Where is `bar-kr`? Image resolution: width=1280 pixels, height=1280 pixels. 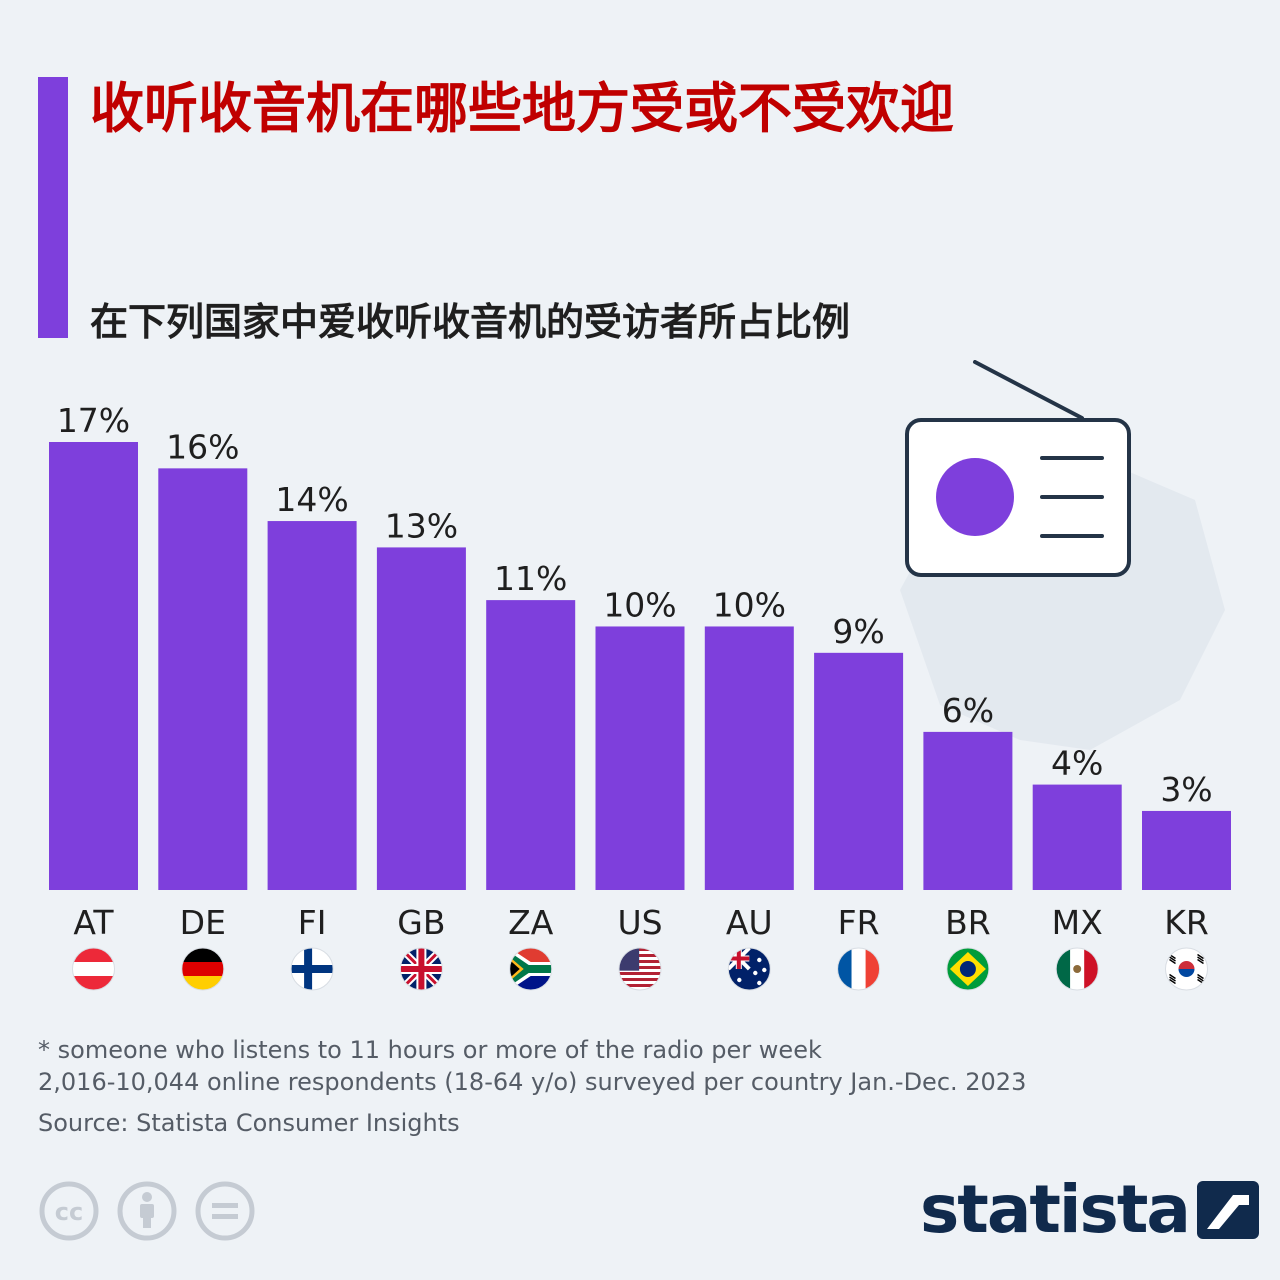 bar-kr is located at coordinates (1186, 850).